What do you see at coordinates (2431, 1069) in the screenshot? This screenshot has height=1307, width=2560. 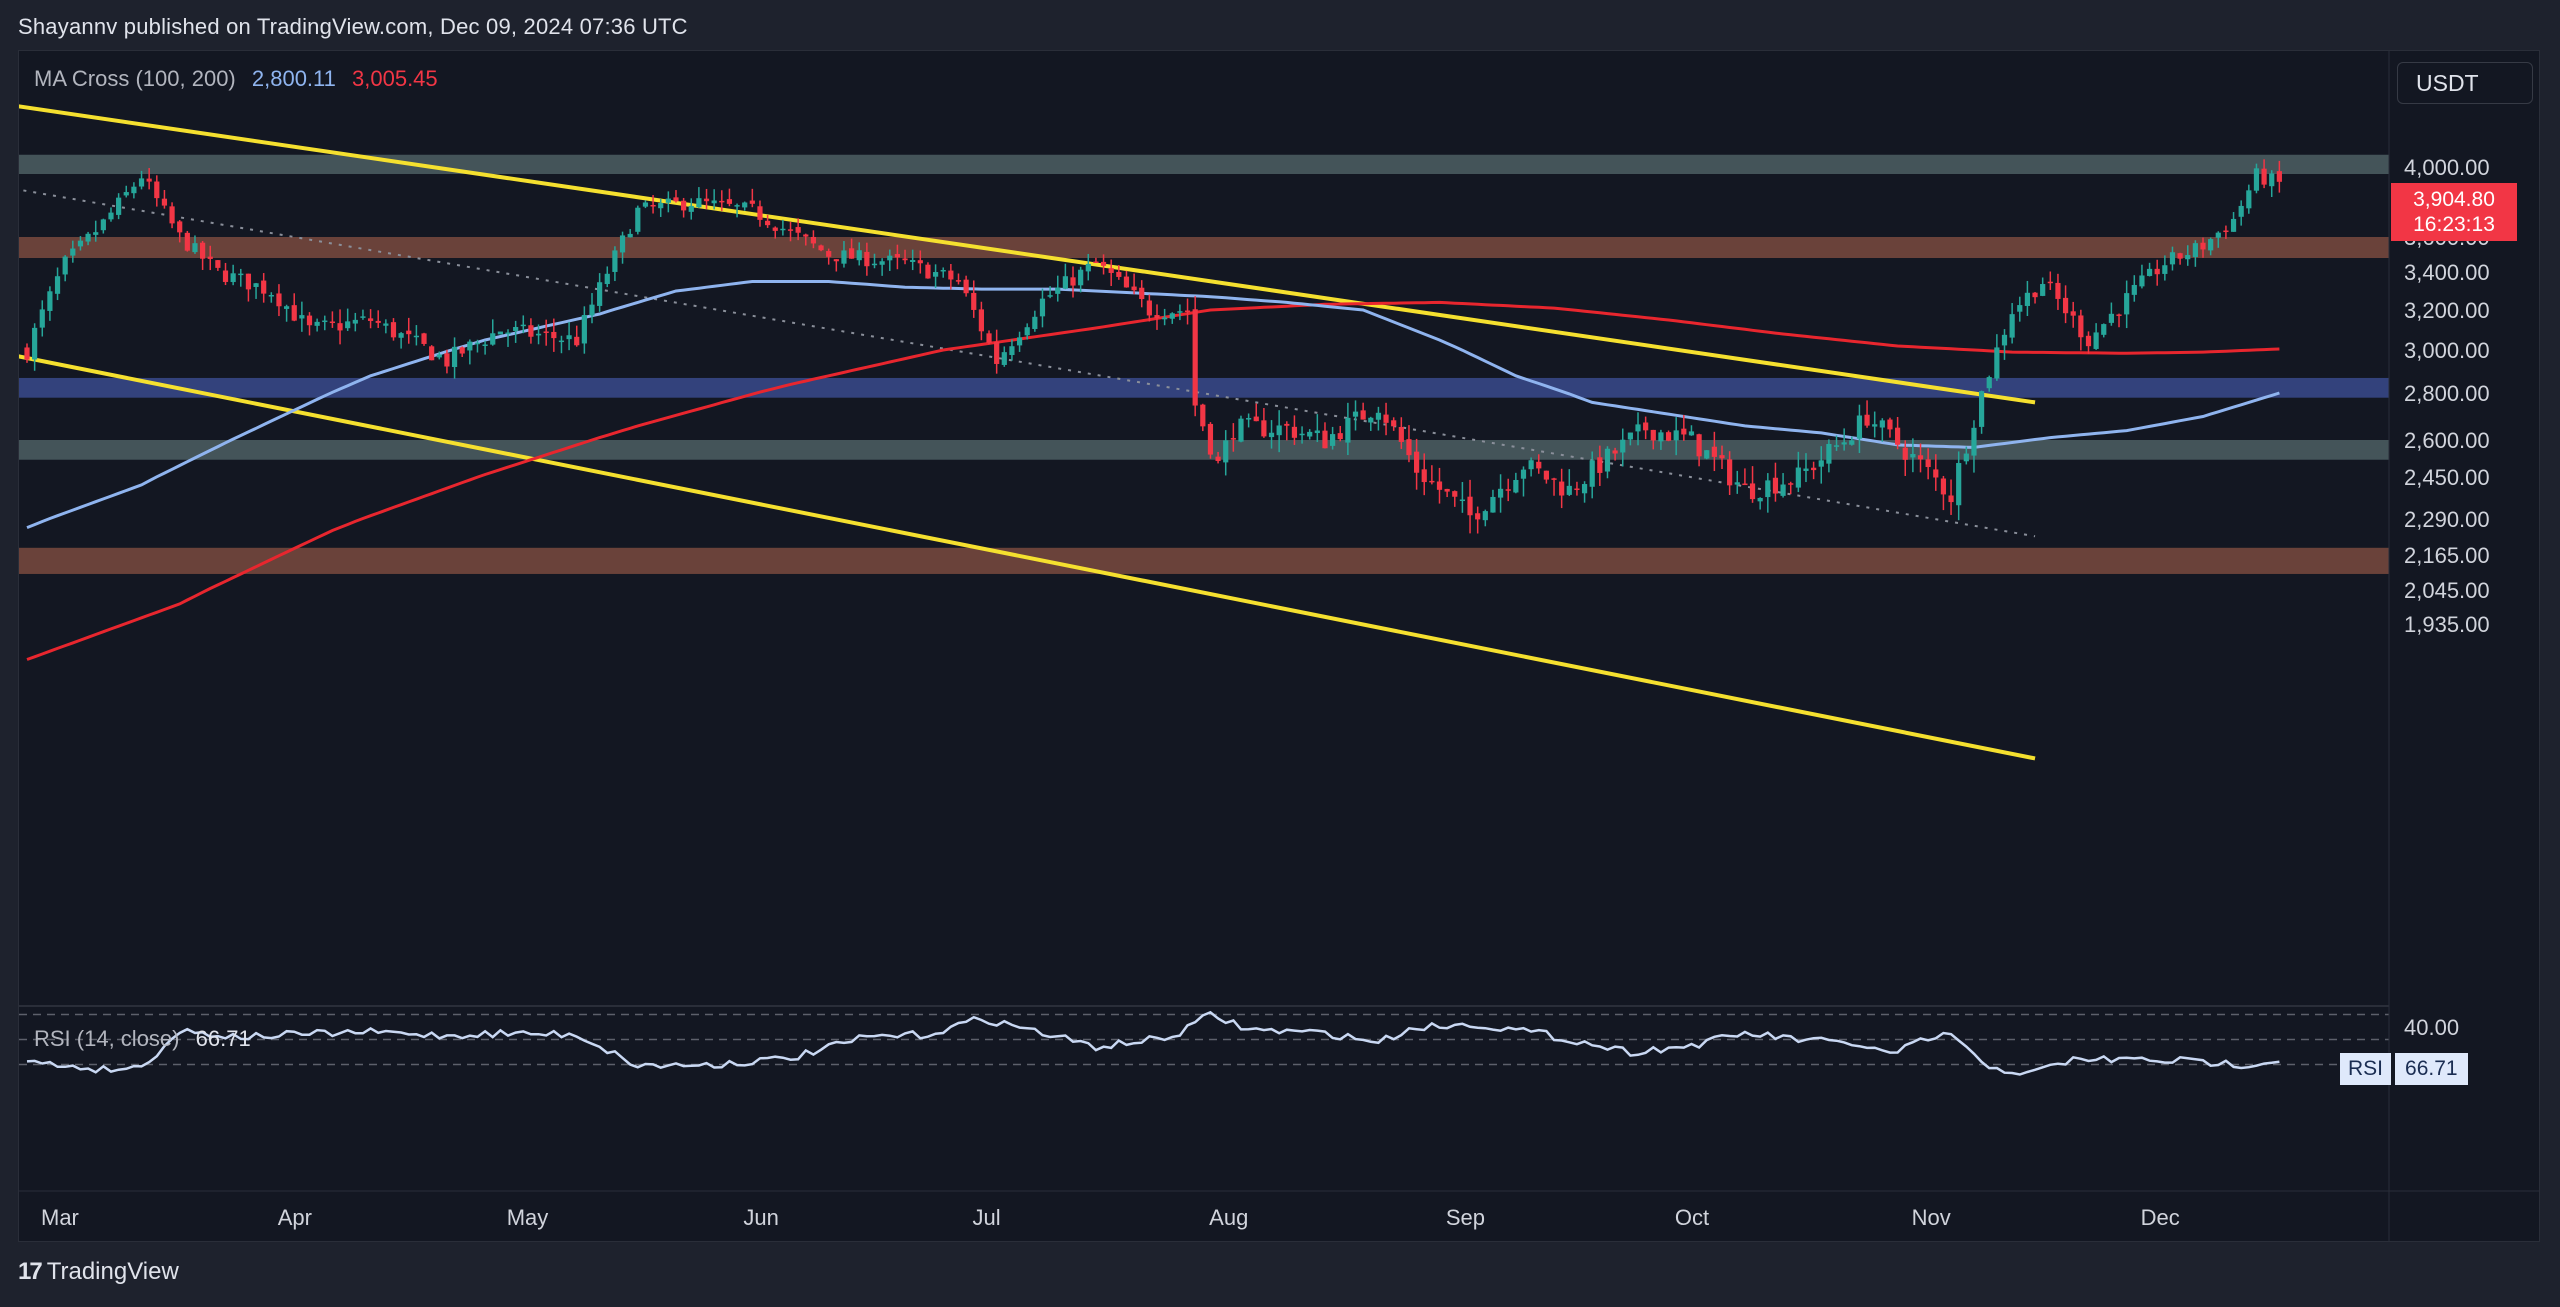 I see `rsi-tag-value: 66.71` at bounding box center [2431, 1069].